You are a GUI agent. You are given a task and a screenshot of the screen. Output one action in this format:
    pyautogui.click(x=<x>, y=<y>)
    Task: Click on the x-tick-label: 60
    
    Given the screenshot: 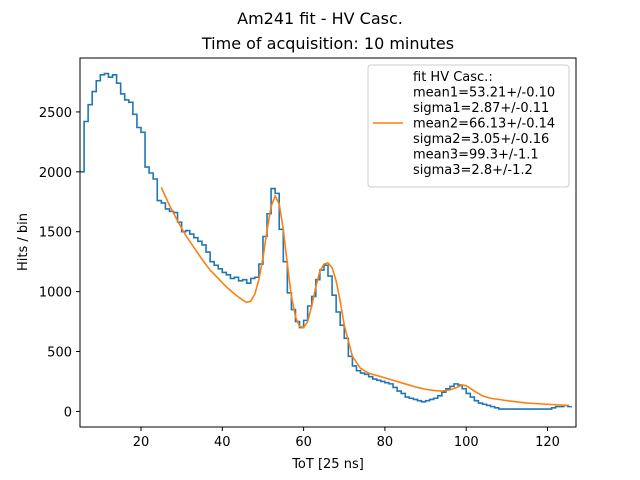 What is the action you would take?
    pyautogui.click(x=303, y=442)
    